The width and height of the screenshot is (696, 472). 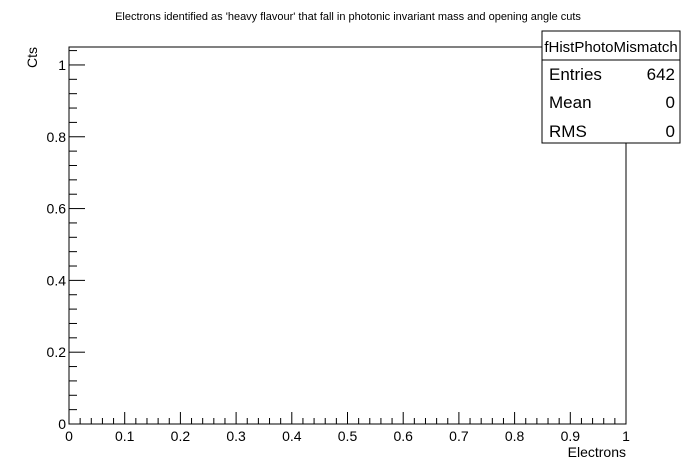 I want to click on stats-box-frame, so click(x=611, y=87).